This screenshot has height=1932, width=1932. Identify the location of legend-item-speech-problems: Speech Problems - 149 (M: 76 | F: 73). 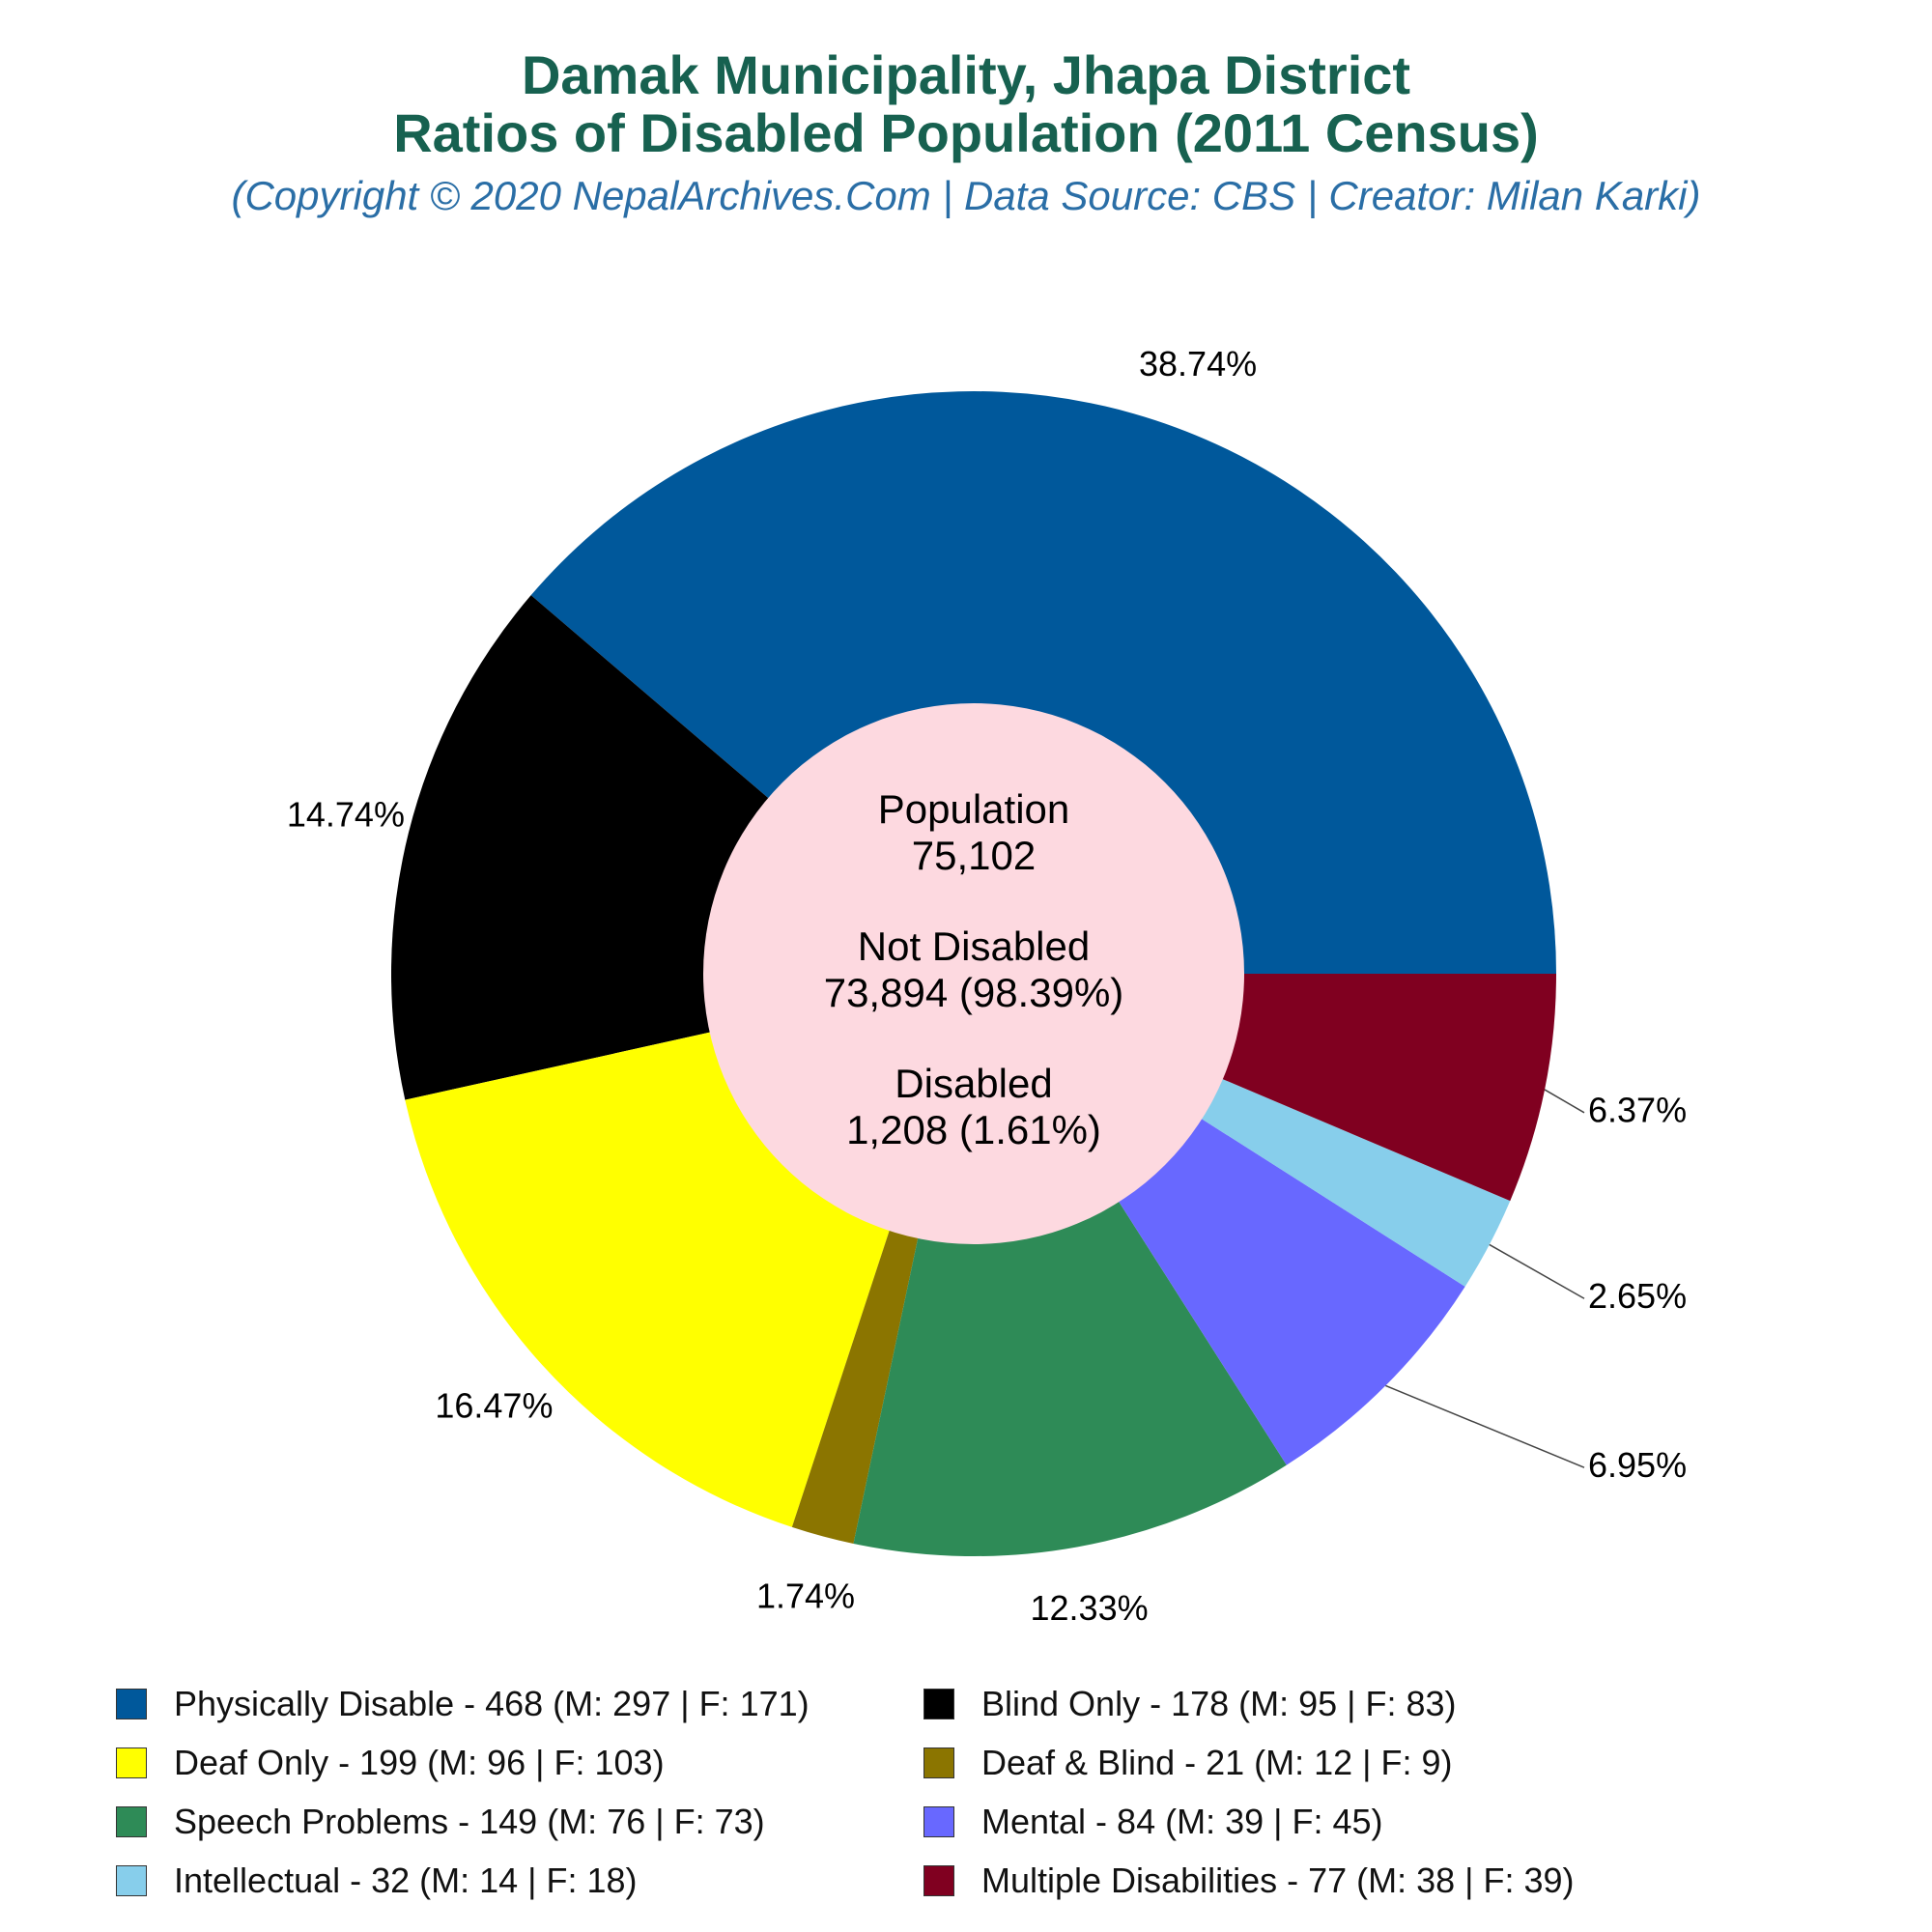
(519, 1822).